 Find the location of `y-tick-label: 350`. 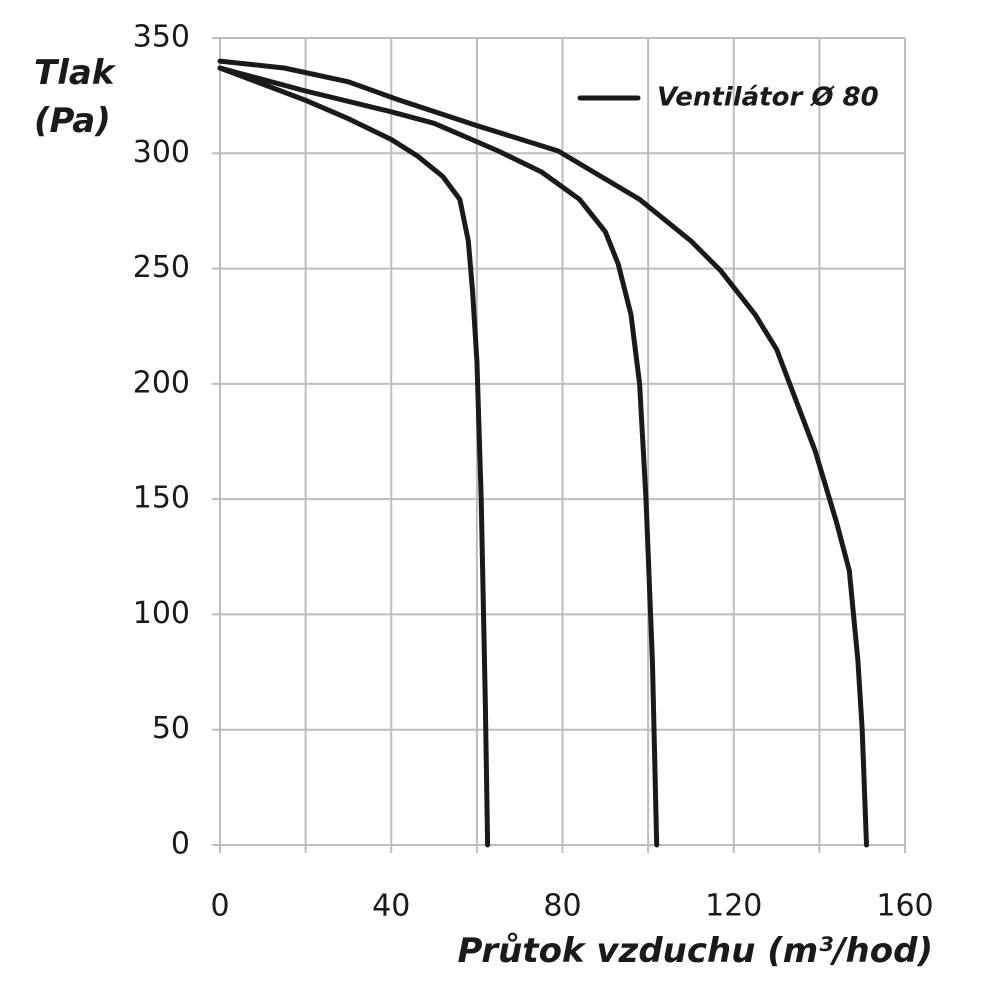

y-tick-label: 350 is located at coordinates (161, 37).